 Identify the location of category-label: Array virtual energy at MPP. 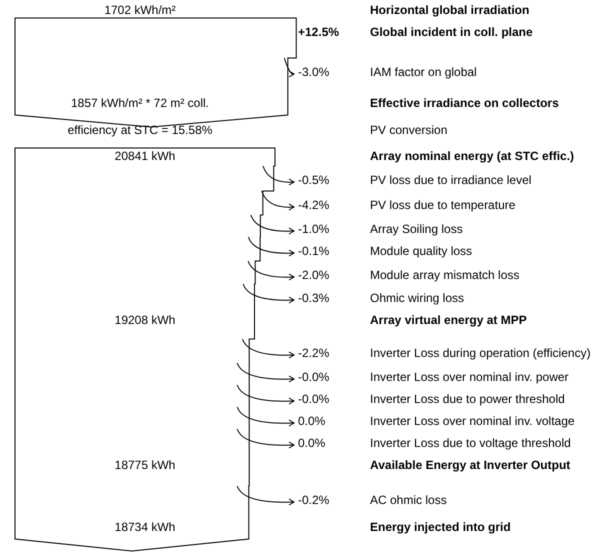
(448, 320).